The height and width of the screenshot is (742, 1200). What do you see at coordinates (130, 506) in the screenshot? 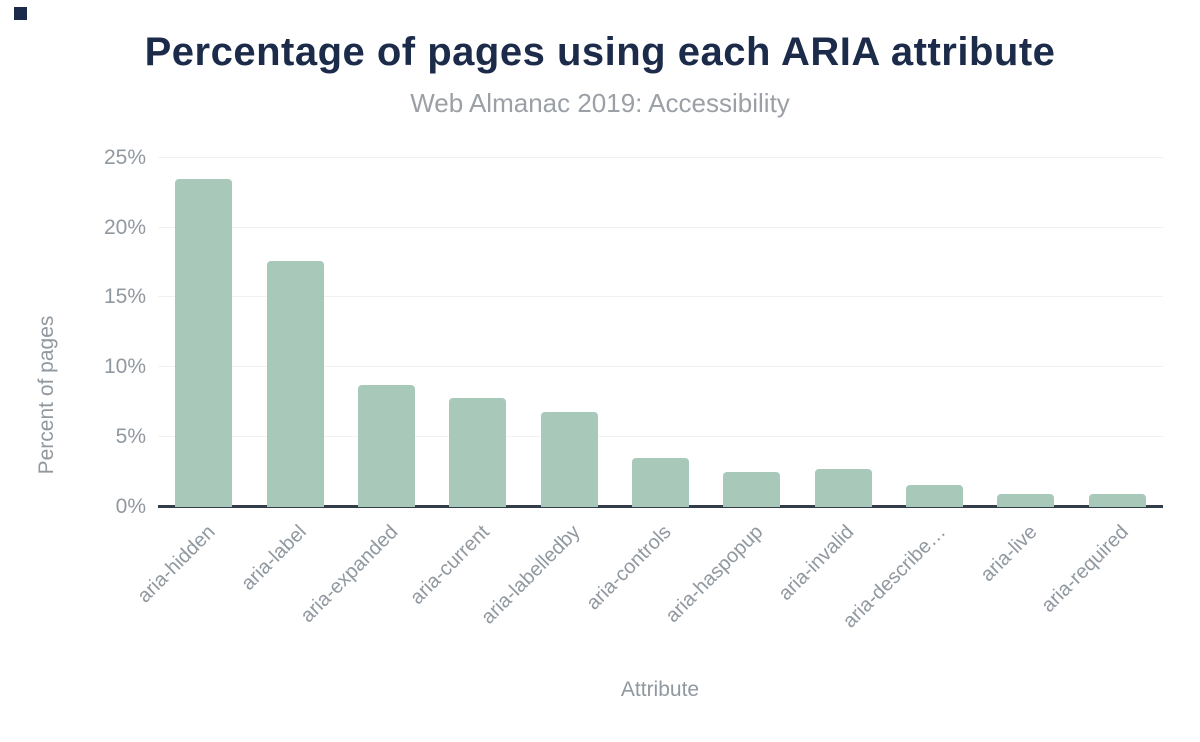
I see `y-tick-label: 0%` at bounding box center [130, 506].